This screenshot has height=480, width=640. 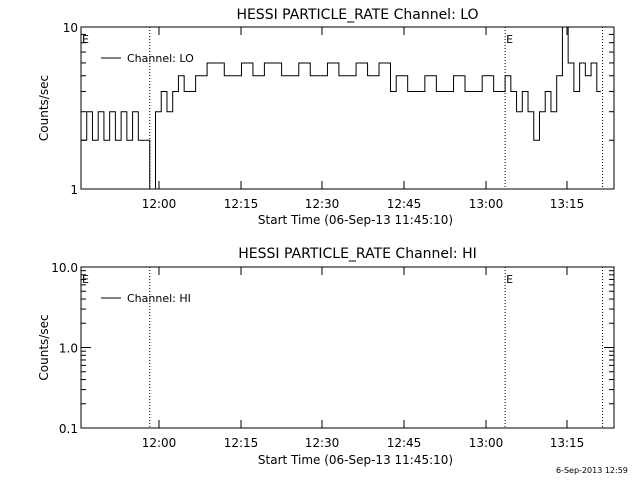 What do you see at coordinates (70, 28) in the screenshot?
I see `panel1-y-tick-label: 10` at bounding box center [70, 28].